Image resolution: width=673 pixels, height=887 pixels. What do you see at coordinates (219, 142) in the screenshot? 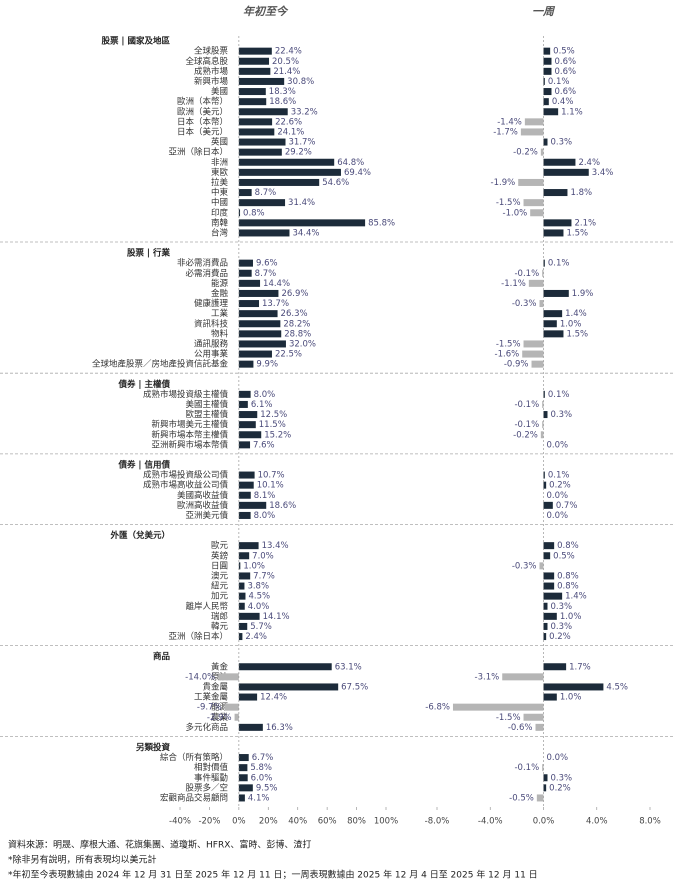
I see `category-label: 英國` at bounding box center [219, 142].